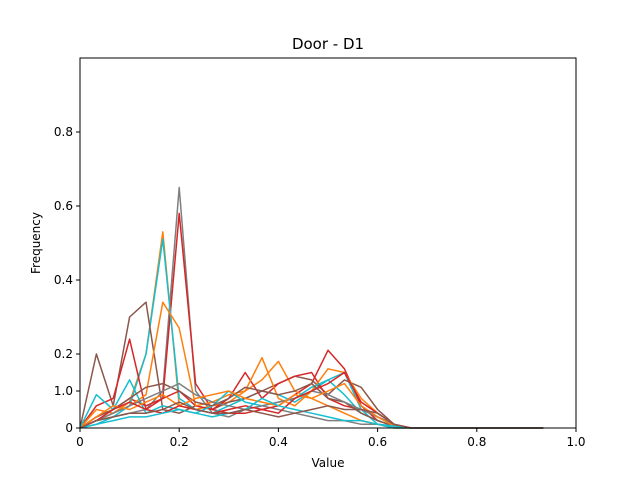 The width and height of the screenshot is (640, 480). I want to click on x-tick-label: 0.8, so click(476, 442).